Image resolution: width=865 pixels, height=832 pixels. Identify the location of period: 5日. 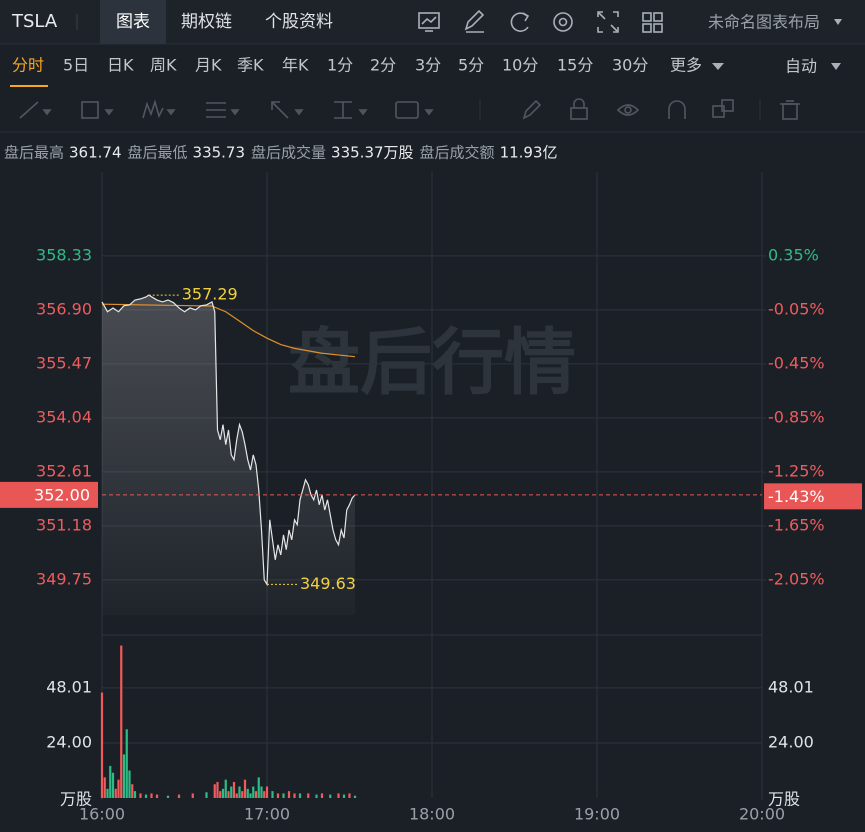
(76, 65).